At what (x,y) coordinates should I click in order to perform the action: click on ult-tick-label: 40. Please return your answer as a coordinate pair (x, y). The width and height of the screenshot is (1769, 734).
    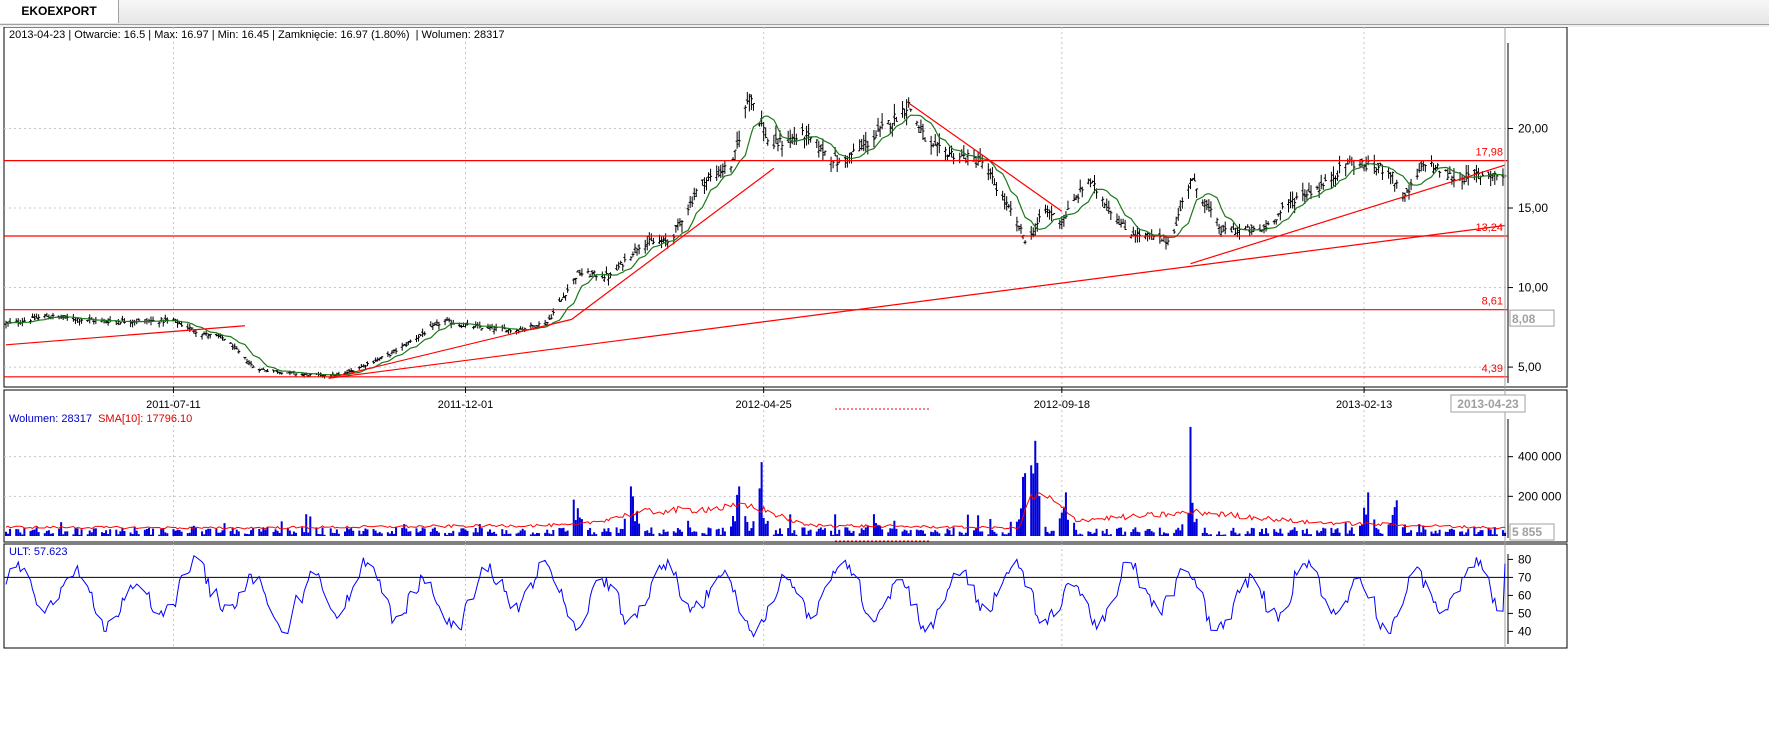
    Looking at the image, I should click on (1525, 631).